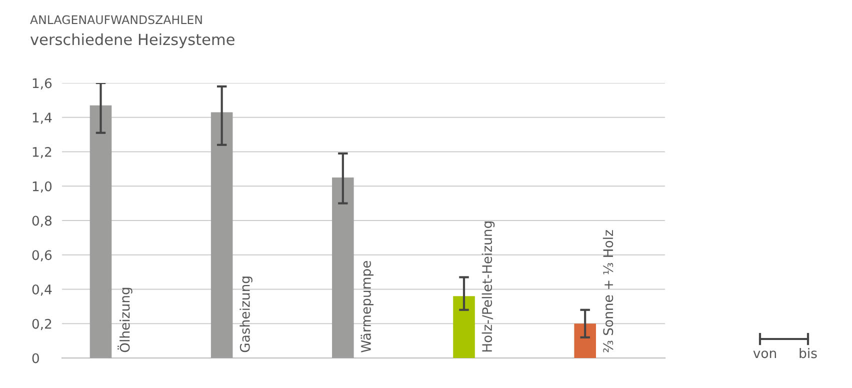 Image resolution: width=852 pixels, height=388 pixels. Describe the element at coordinates (42, 290) in the screenshot. I see `y-tick-label: 0,4` at that location.